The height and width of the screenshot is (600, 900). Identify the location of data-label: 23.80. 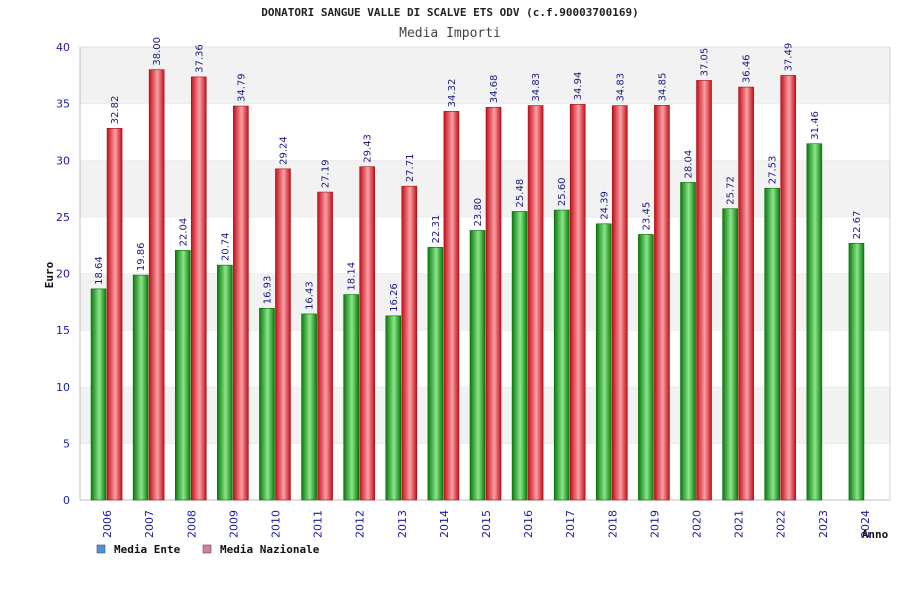
(478, 212).